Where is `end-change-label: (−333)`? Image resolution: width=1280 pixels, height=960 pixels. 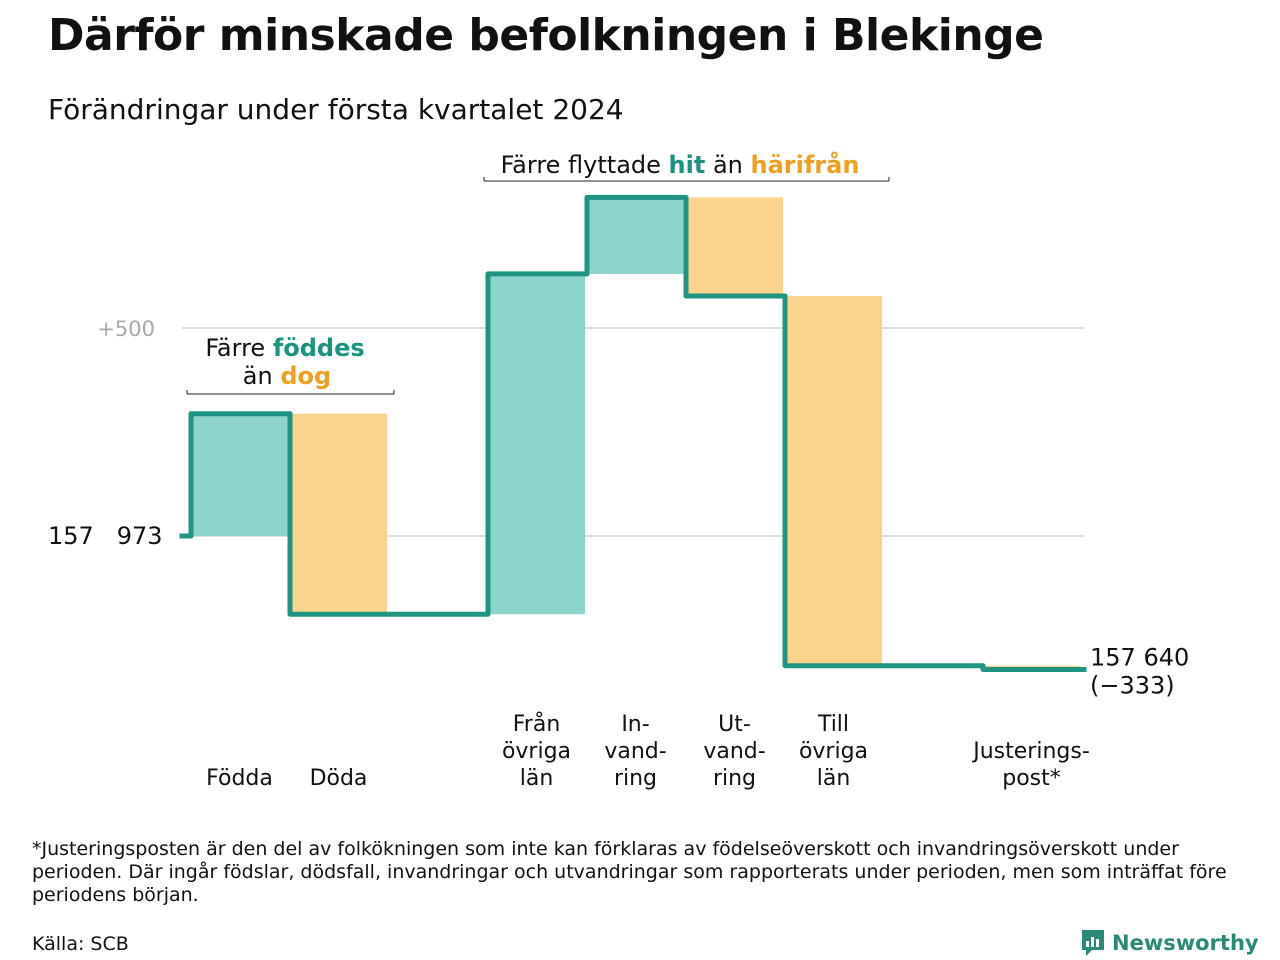 end-change-label: (−333) is located at coordinates (1132, 686).